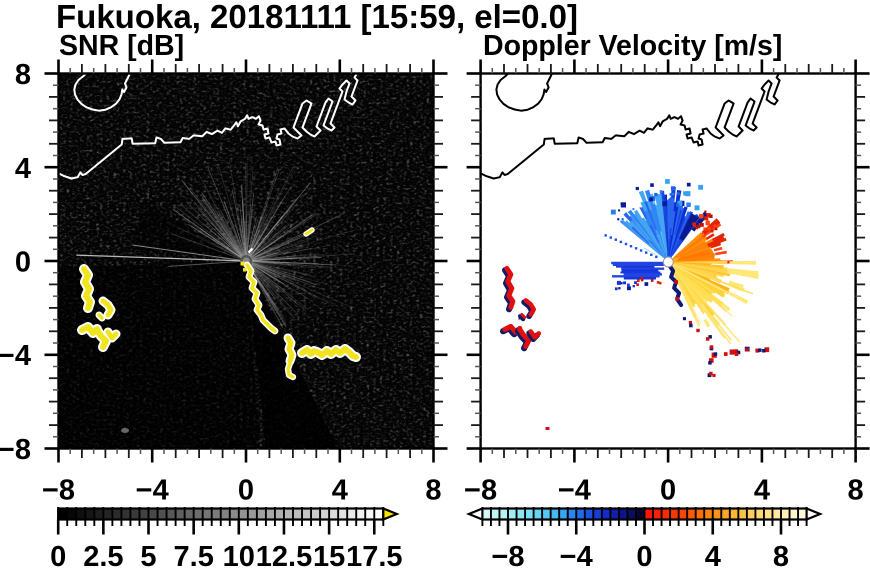 This screenshot has width=870, height=570. What do you see at coordinates (239, 555) in the screenshot?
I see `svg-text: 10` at bounding box center [239, 555].